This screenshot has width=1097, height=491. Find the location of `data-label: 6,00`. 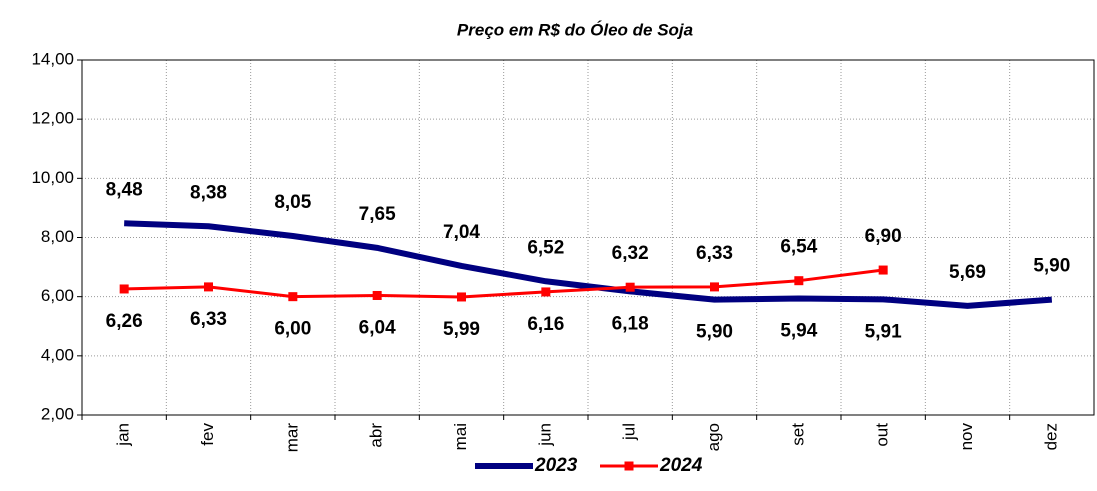

data-label: 6,00 is located at coordinates (292, 329).